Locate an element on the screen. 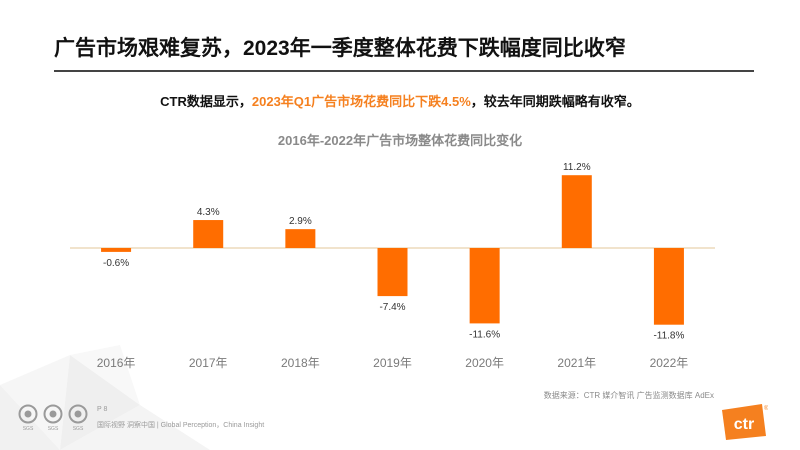 This screenshot has height=450, width=800. category-label-2: 2017年 is located at coordinates (208, 363).